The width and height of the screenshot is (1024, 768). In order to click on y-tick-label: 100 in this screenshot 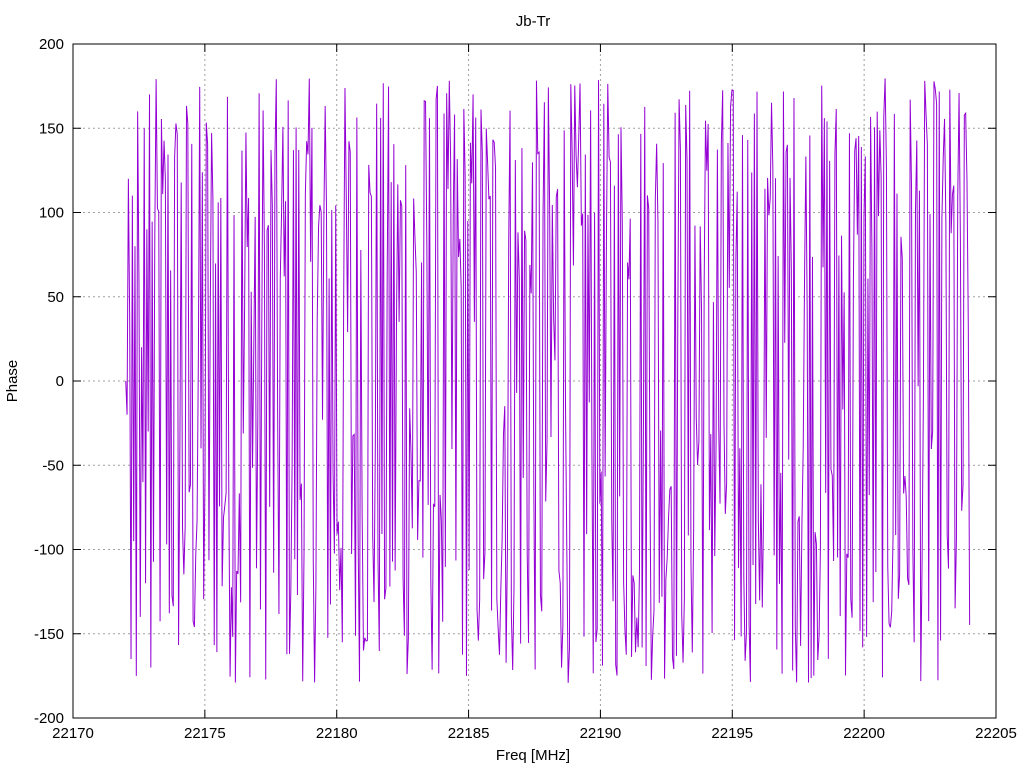, I will do `click(51, 213)`.